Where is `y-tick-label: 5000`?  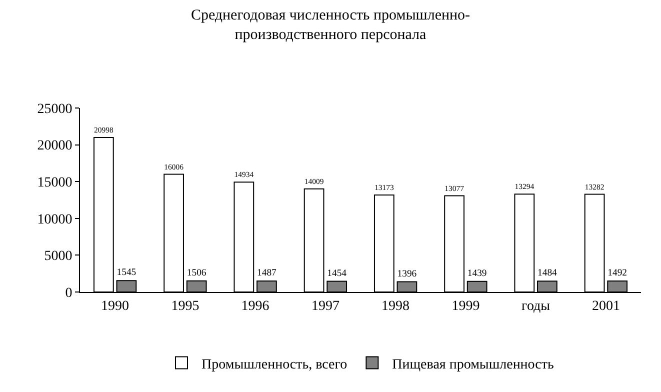
y-tick-label: 5000 is located at coordinates (58, 256).